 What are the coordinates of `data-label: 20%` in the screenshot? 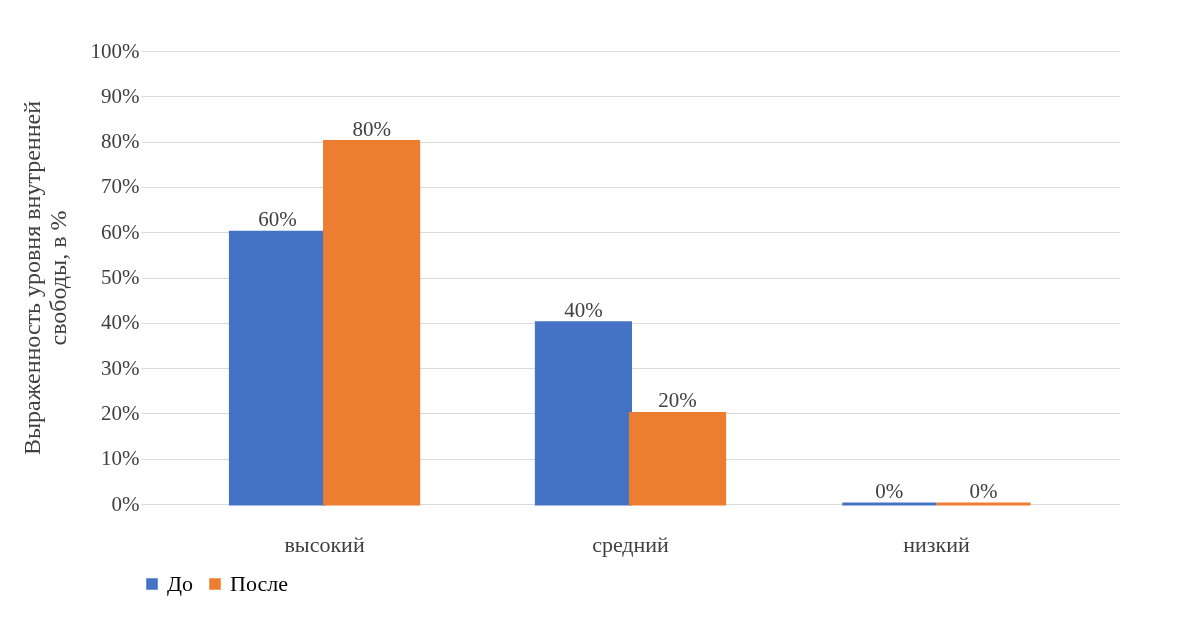 It's located at (677, 400).